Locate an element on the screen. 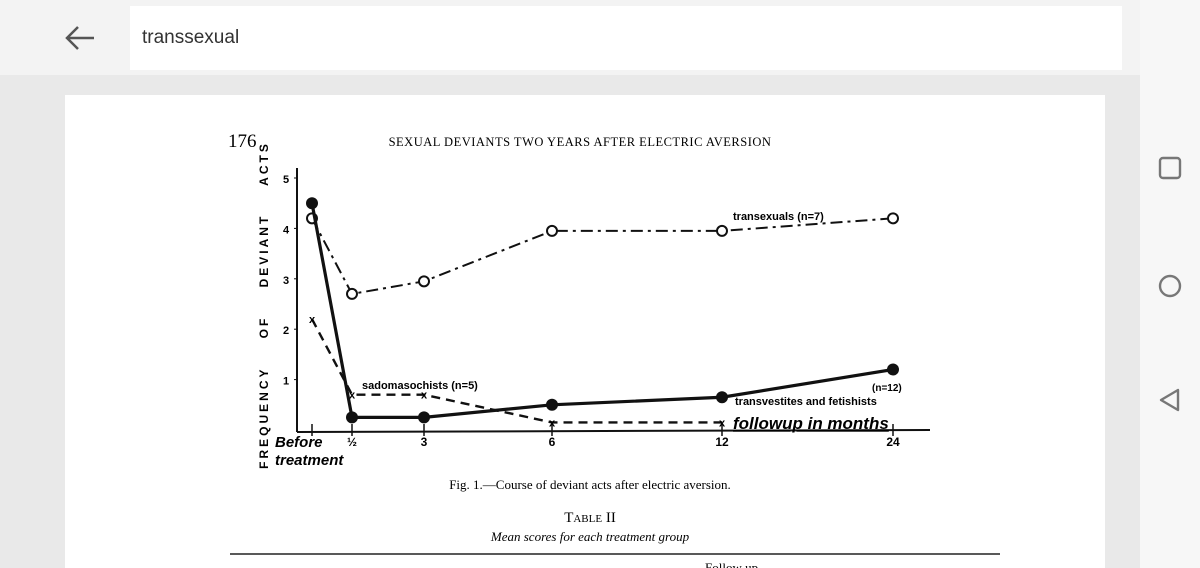  y-tick-label: 3 is located at coordinates (286, 281).